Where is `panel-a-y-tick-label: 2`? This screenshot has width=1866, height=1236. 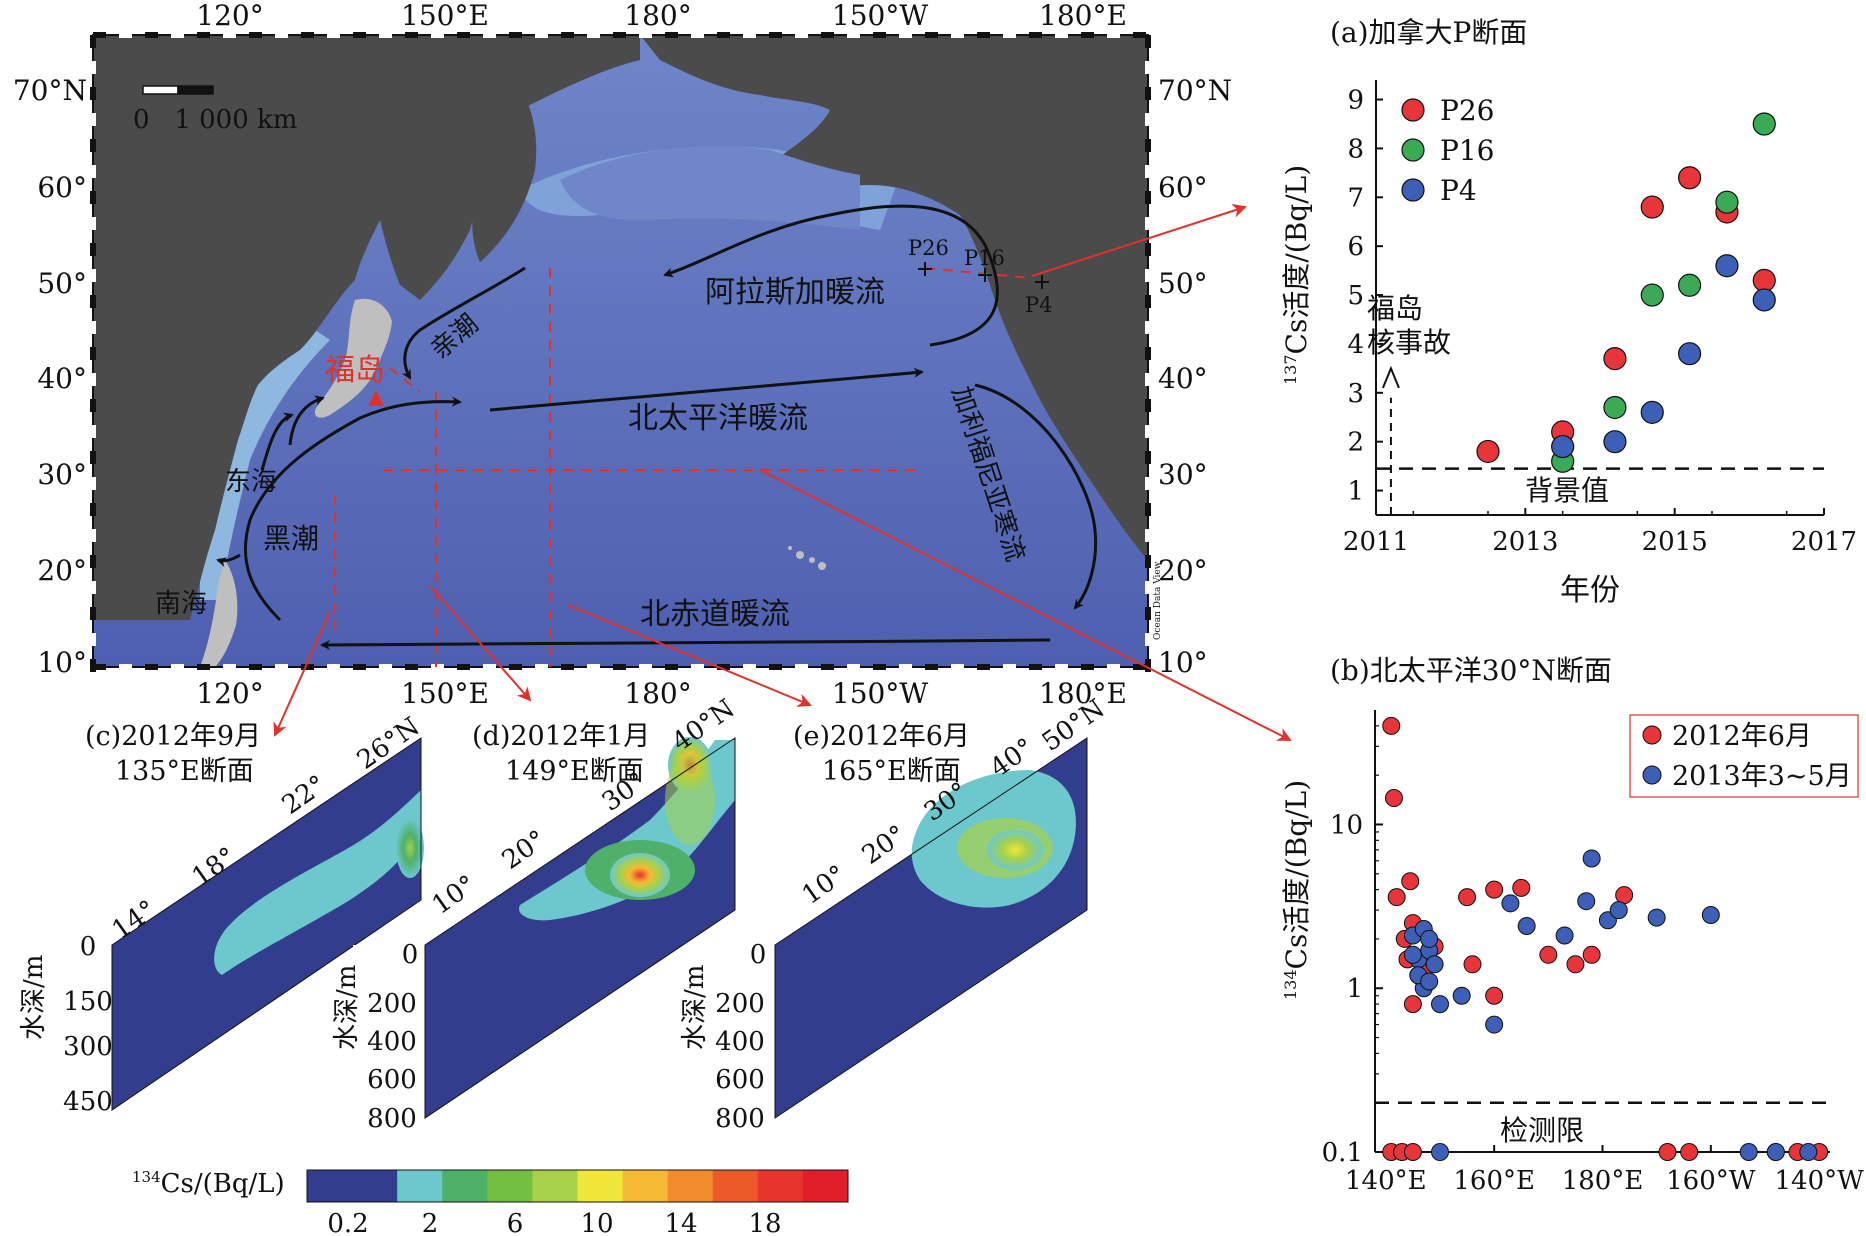
panel-a-y-tick-label: 2 is located at coordinates (1355, 443).